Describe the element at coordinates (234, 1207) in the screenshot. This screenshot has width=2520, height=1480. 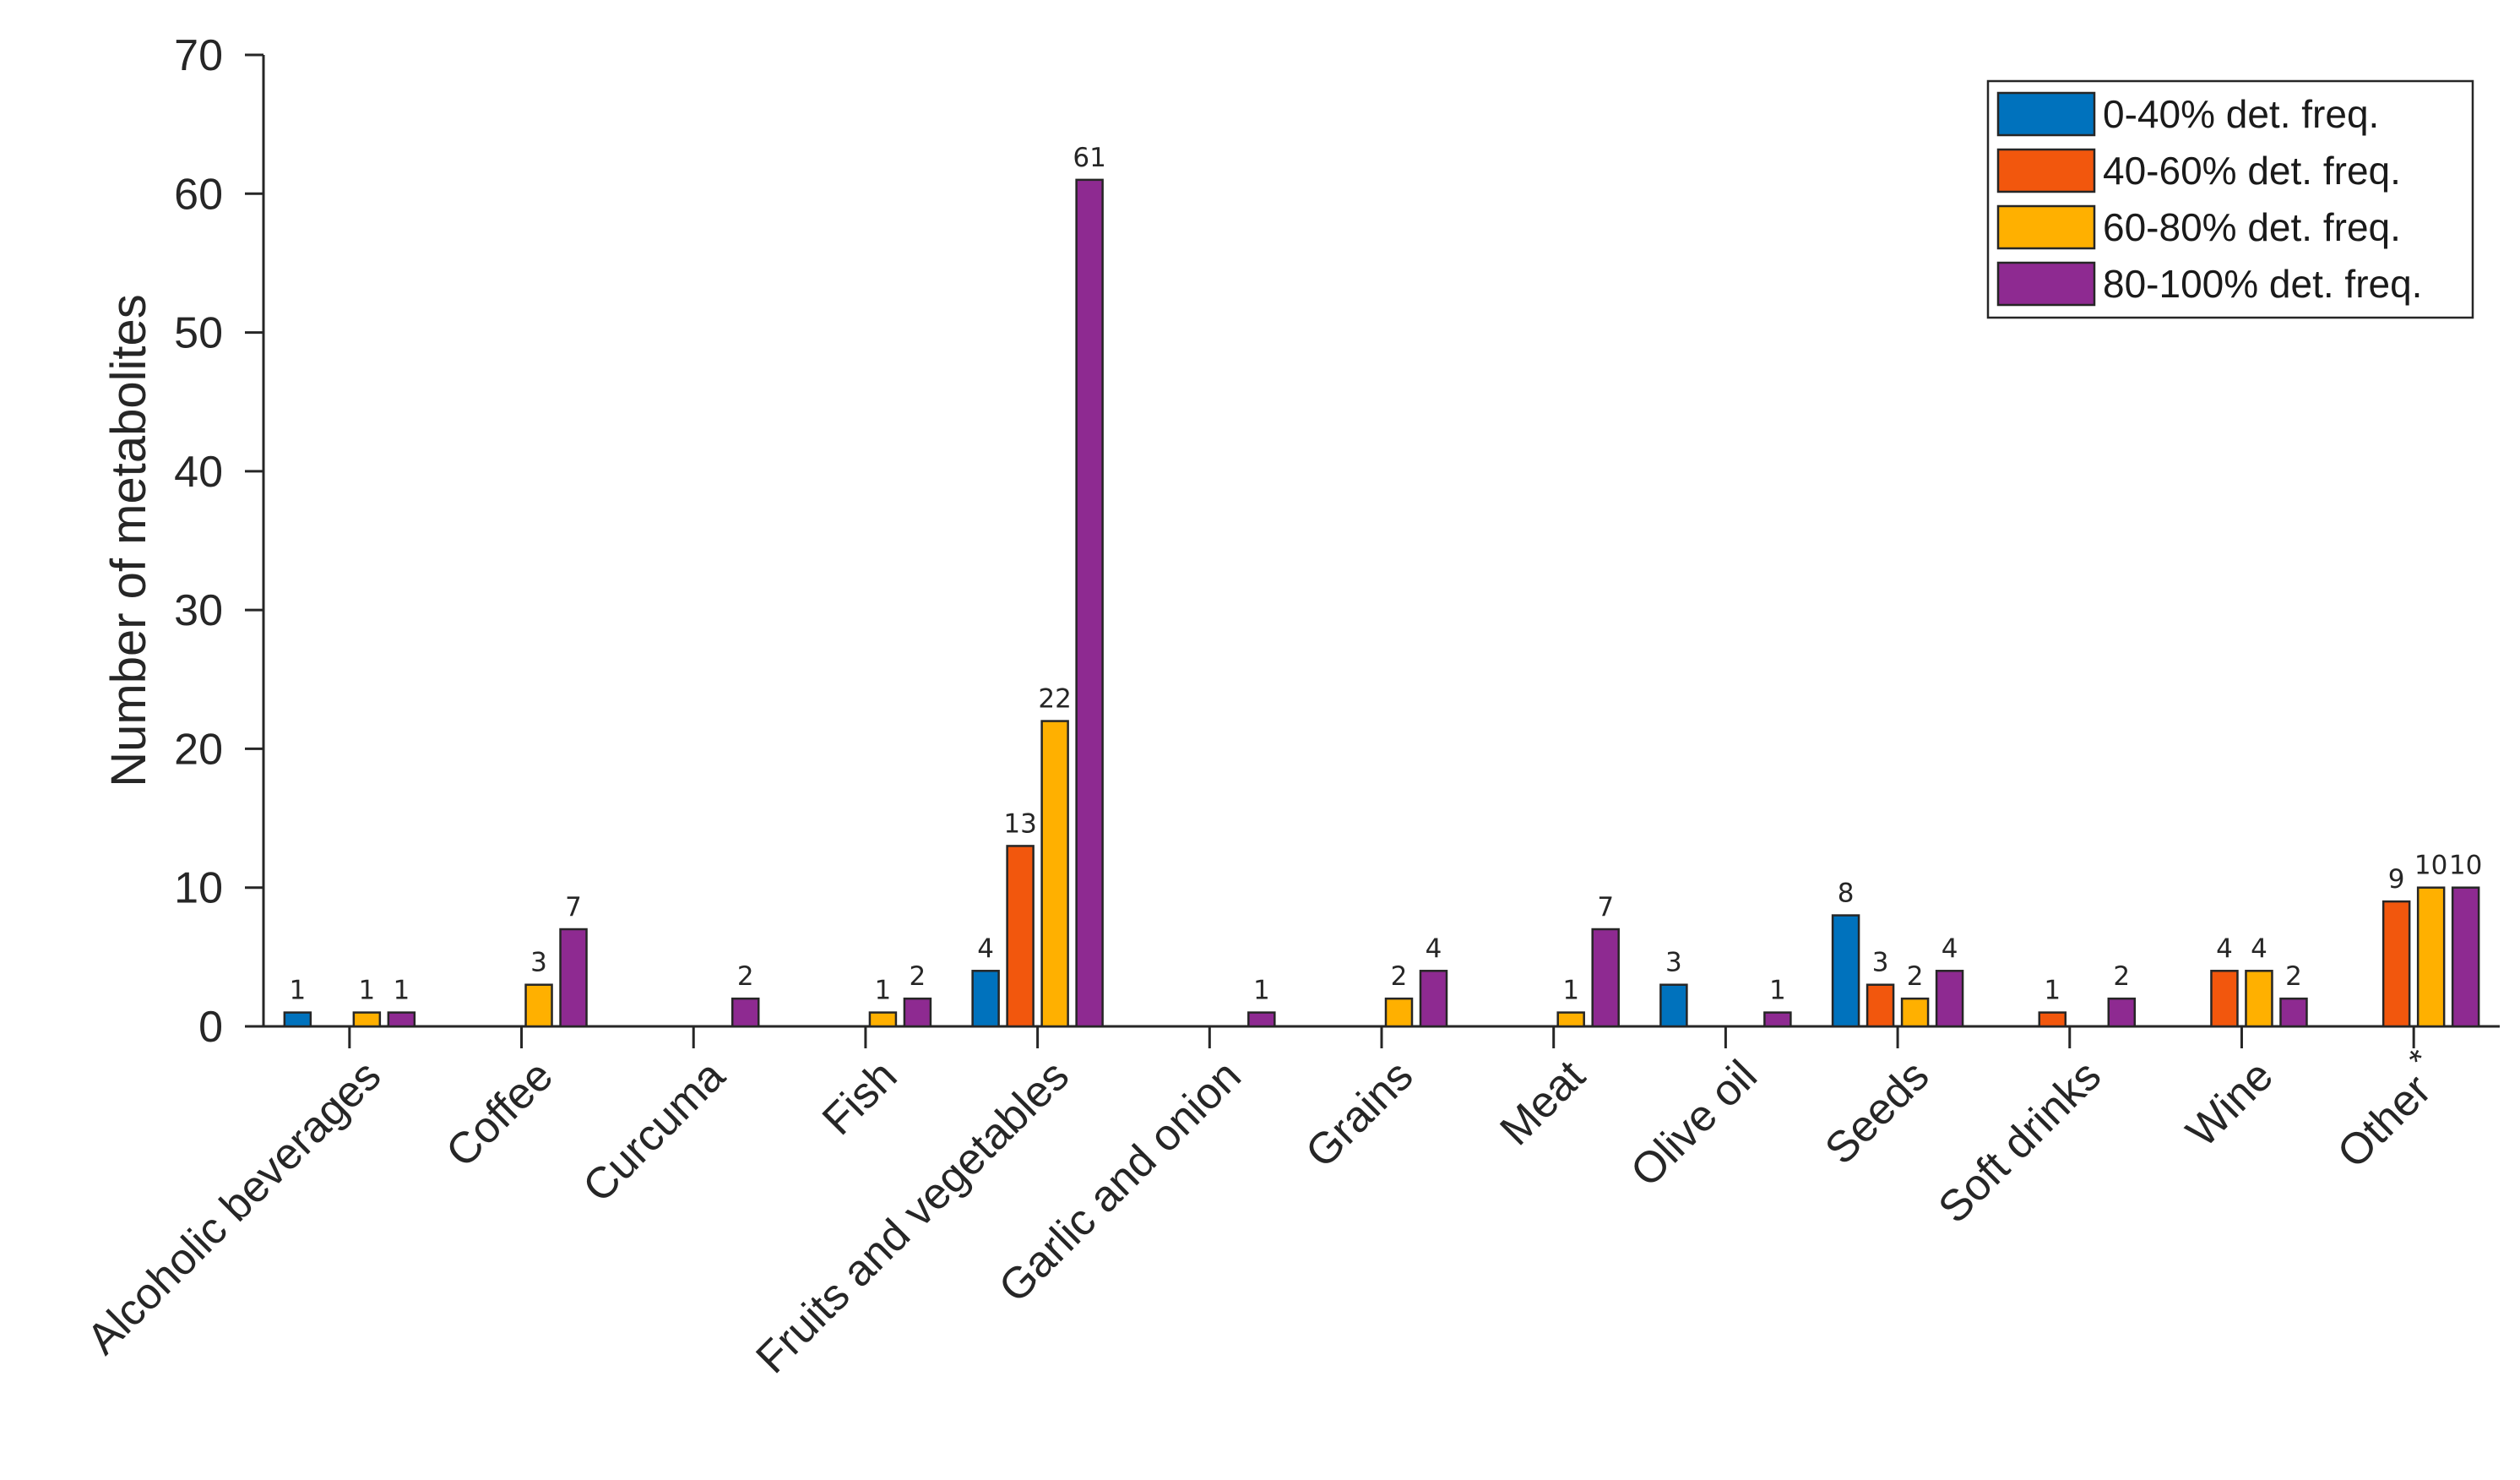
I see `x-tick-label-alcoholic-beverages: Alcoholic beverages` at that location.